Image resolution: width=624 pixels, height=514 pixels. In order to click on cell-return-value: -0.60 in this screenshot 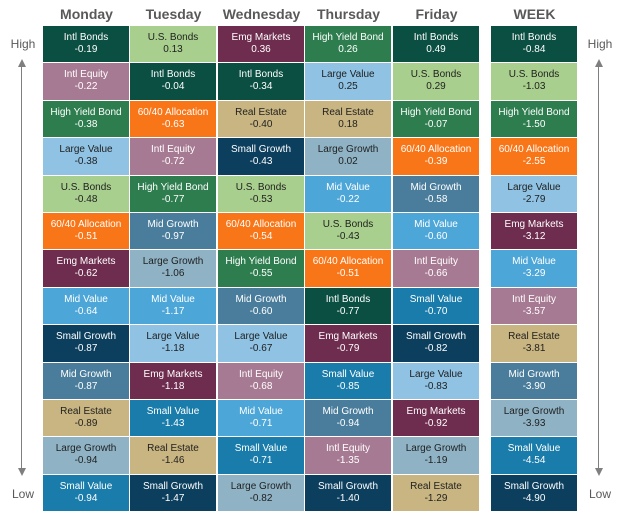, I will do `click(261, 311)`.